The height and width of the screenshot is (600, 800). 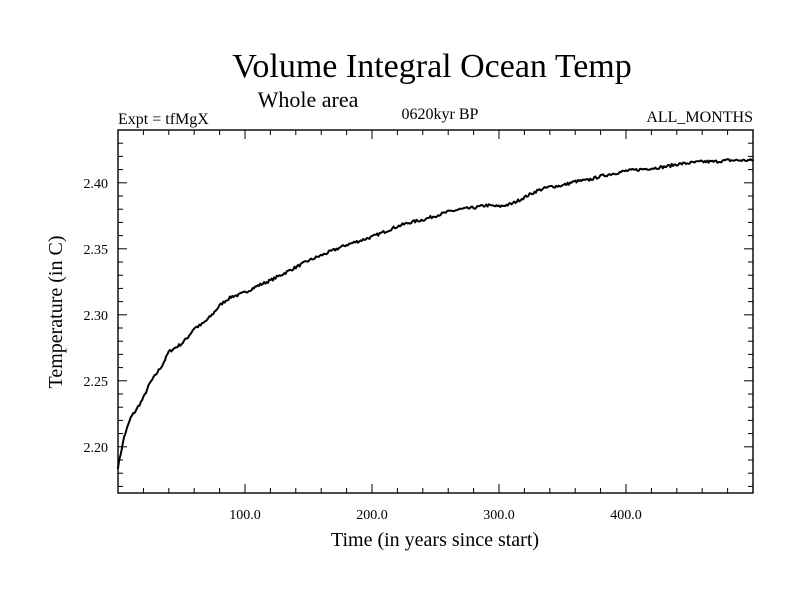 What do you see at coordinates (96, 250) in the screenshot?
I see `y-tick-label: 2.35` at bounding box center [96, 250].